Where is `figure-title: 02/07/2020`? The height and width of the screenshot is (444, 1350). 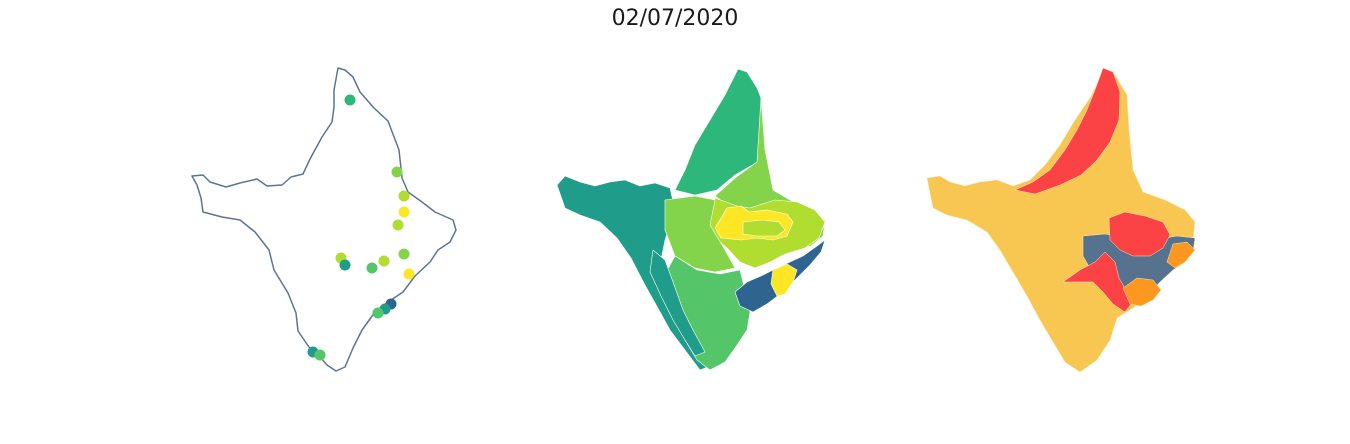
figure-title: 02/07/2020 is located at coordinates (675, 18).